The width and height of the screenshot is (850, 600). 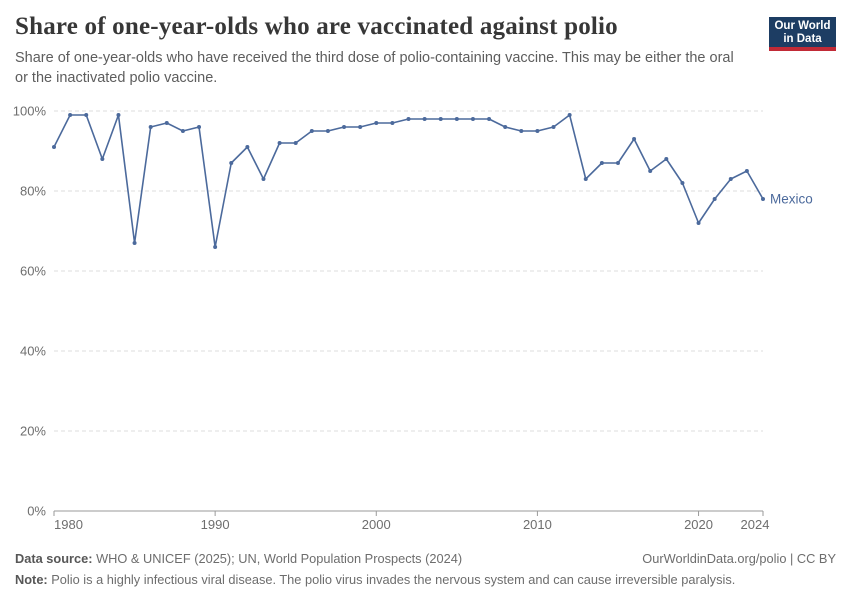 I want to click on y-axis-tick-label: 60%, so click(x=33, y=271).